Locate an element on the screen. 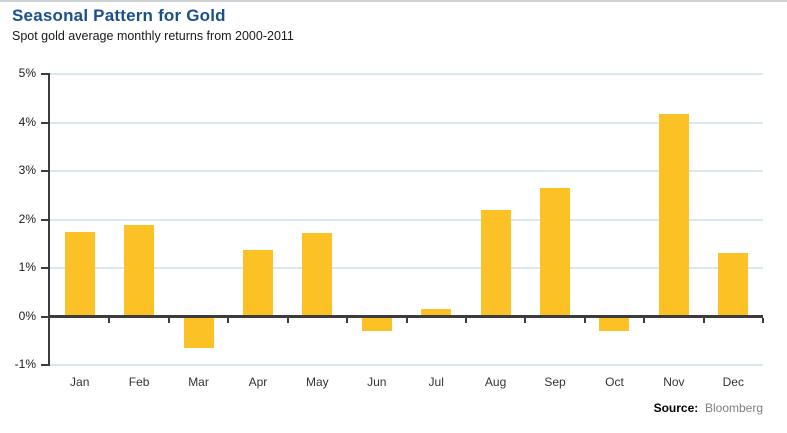 This screenshot has height=433, width=787. source-value-text: Bloomberg is located at coordinates (733, 408).